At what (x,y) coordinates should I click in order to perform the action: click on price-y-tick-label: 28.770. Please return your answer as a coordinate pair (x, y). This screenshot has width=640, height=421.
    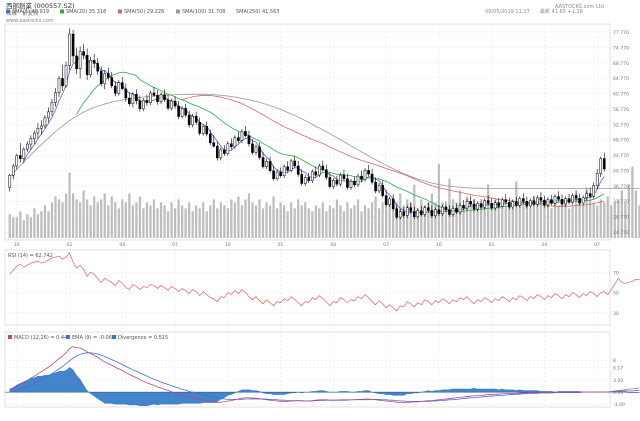
    Looking at the image, I should click on (621, 218).